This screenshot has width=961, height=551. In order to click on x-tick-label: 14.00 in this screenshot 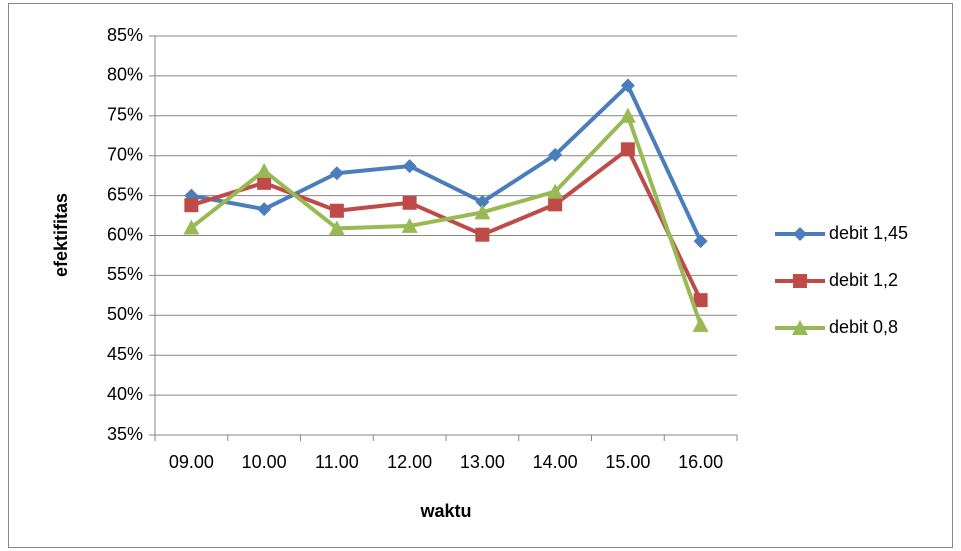, I will do `click(555, 462)`.